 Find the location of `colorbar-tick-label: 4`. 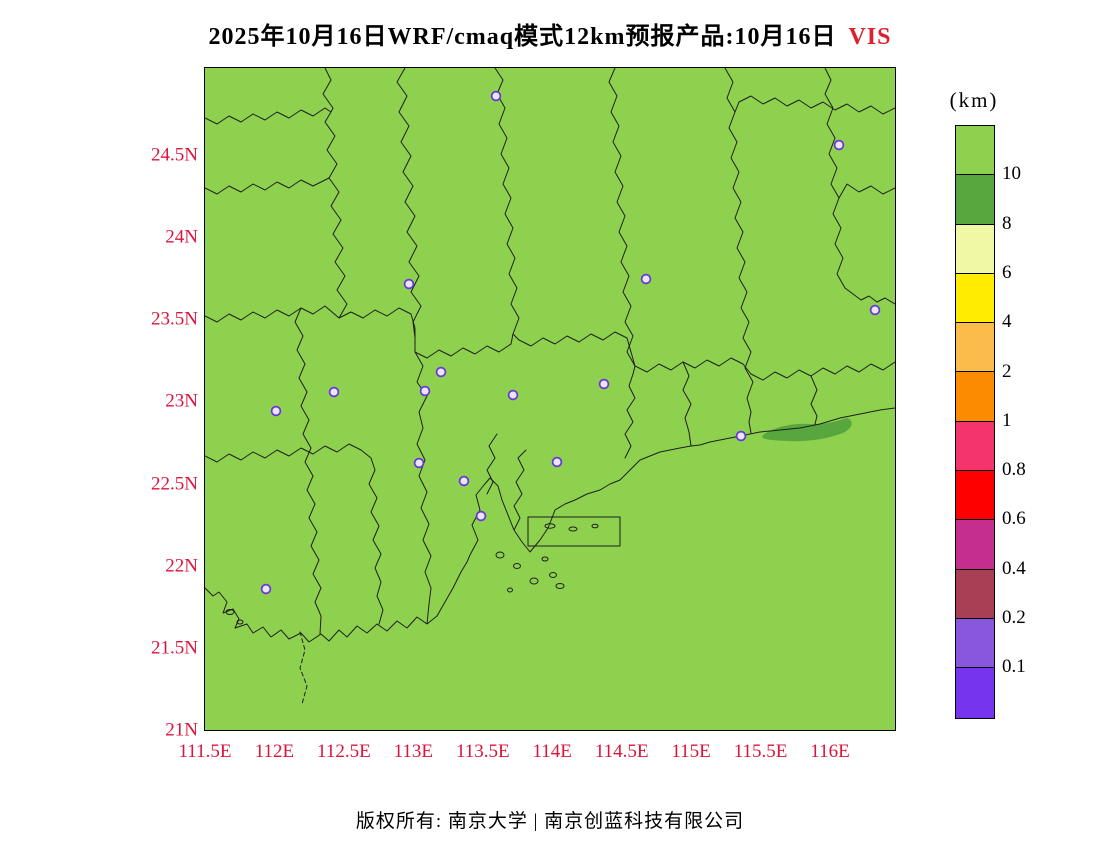

colorbar-tick-label: 4 is located at coordinates (1007, 322).